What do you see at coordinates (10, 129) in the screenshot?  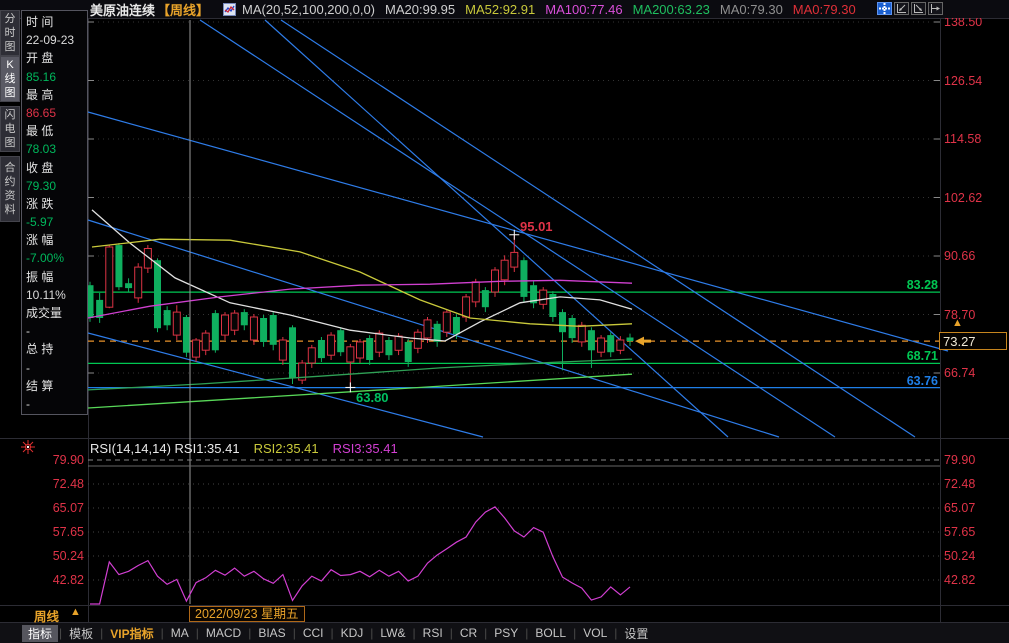 I see `side-tab-闪电图: 闪电图` at bounding box center [10, 129].